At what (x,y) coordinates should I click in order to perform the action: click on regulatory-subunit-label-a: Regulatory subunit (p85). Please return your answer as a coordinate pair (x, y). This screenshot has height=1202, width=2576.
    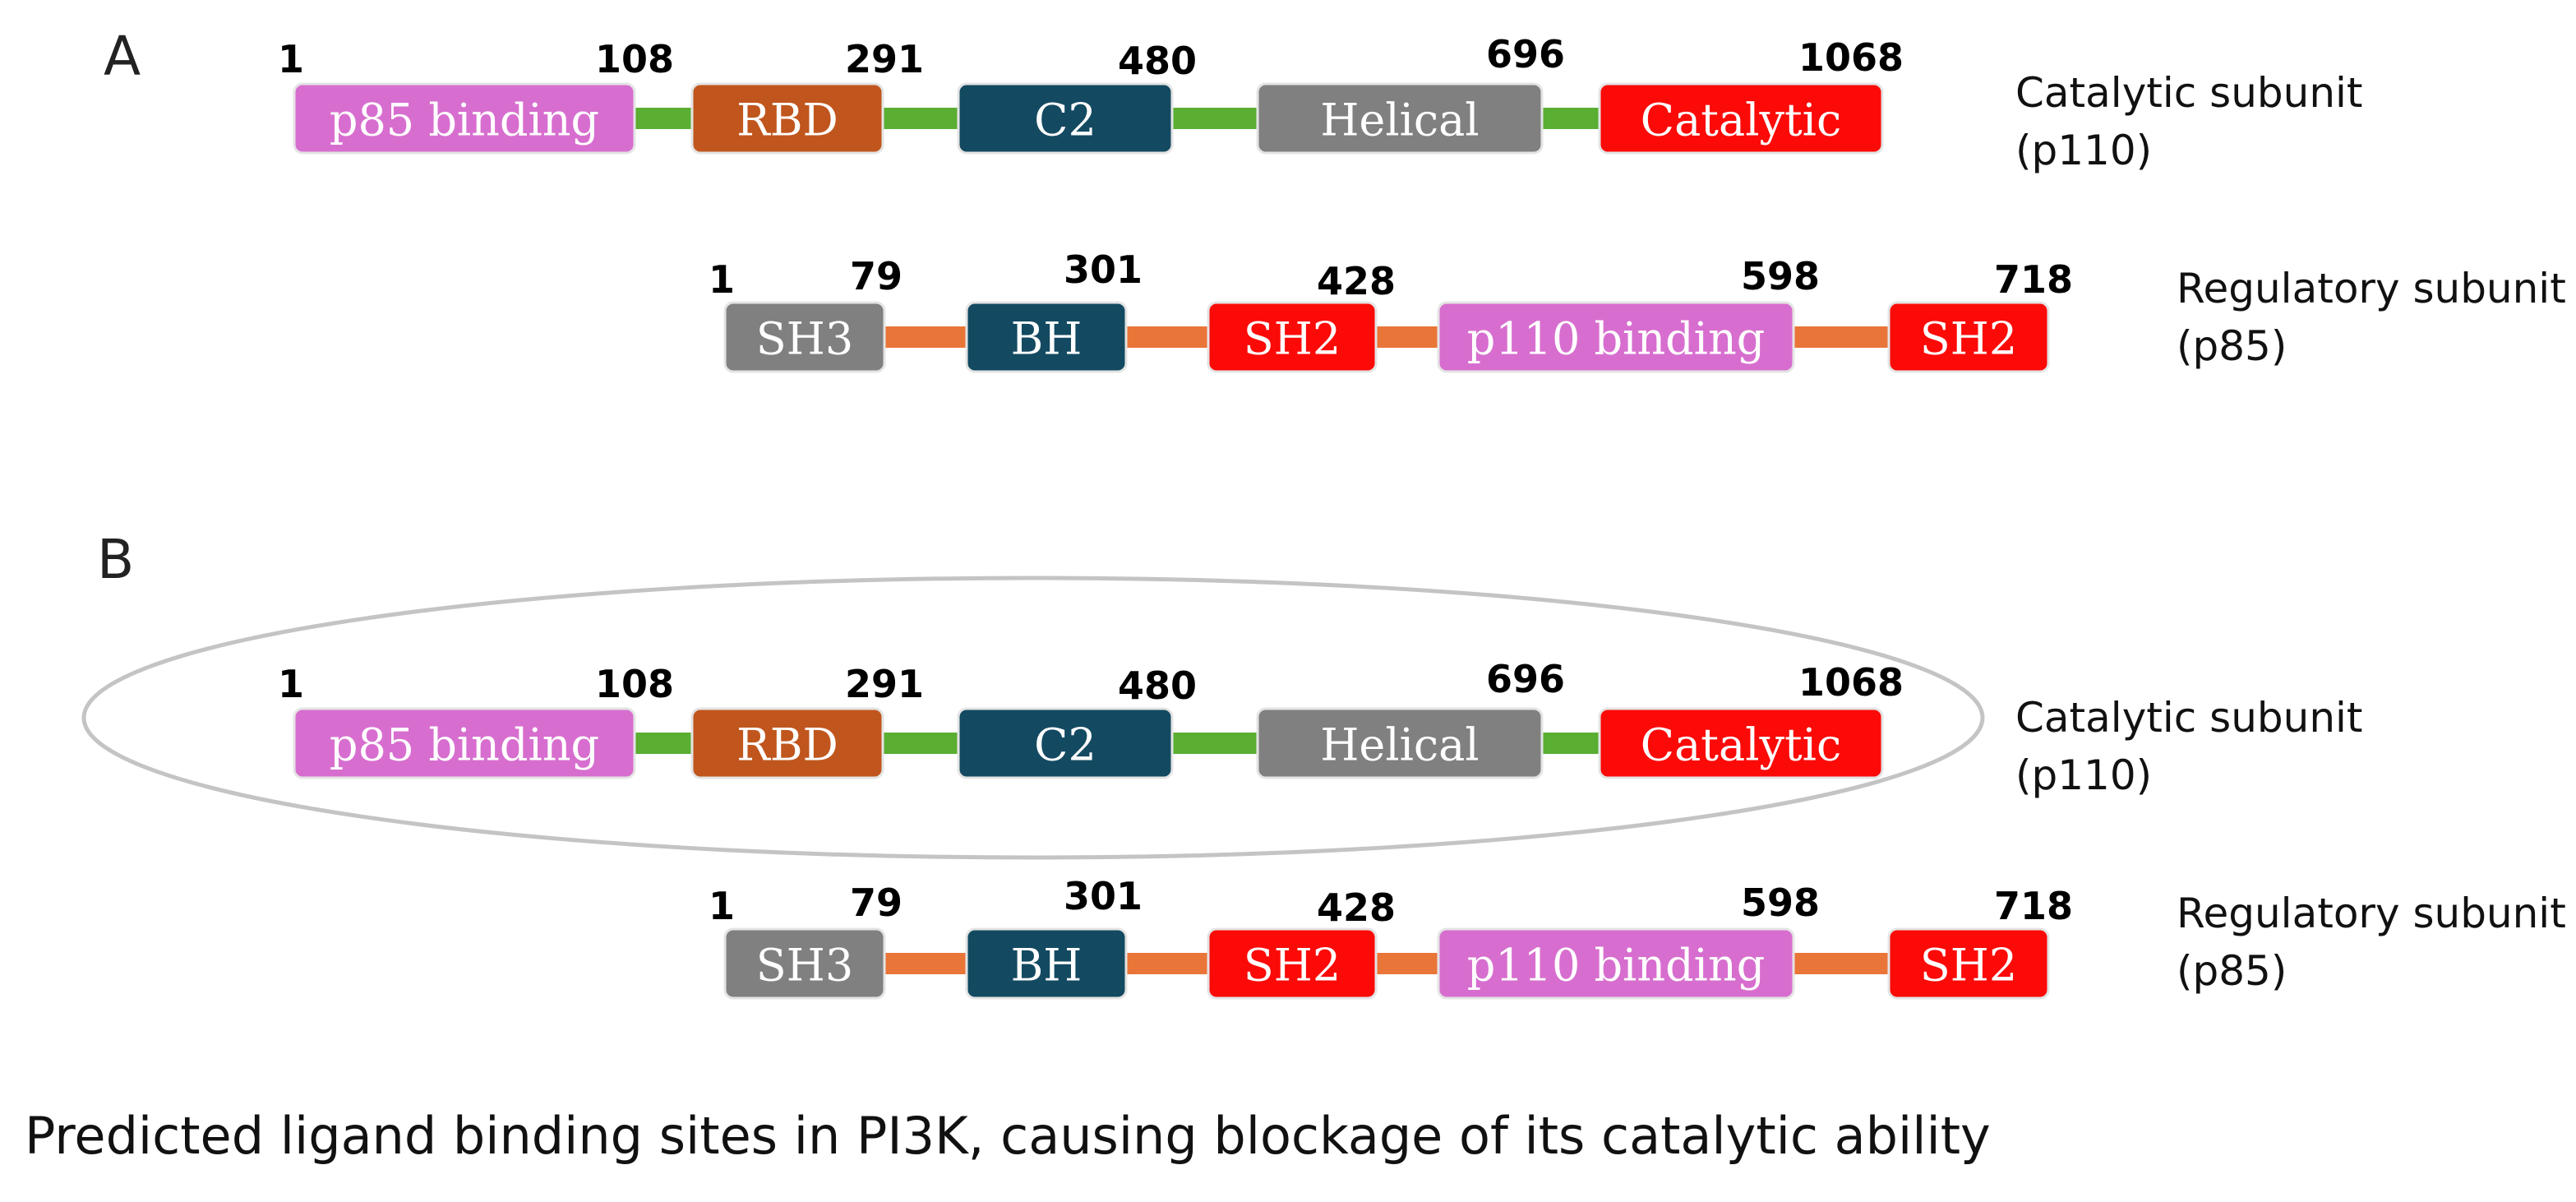
    Looking at the image, I should click on (2371, 317).